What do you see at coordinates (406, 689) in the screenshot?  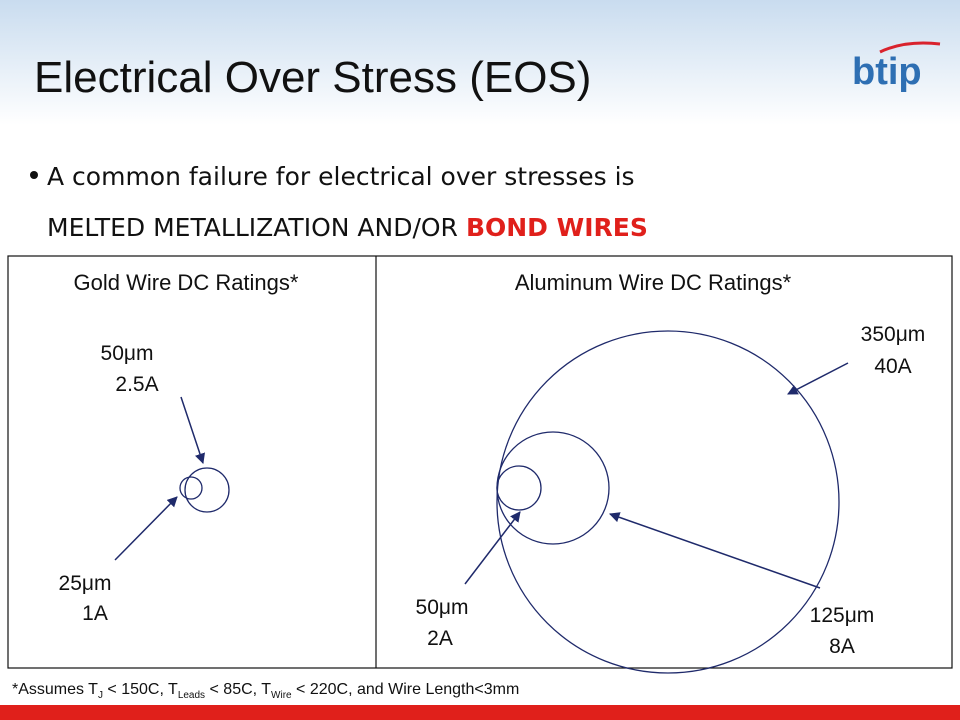 I see `footnote-text: < 220C, and Wire Length<3mm` at bounding box center [406, 689].